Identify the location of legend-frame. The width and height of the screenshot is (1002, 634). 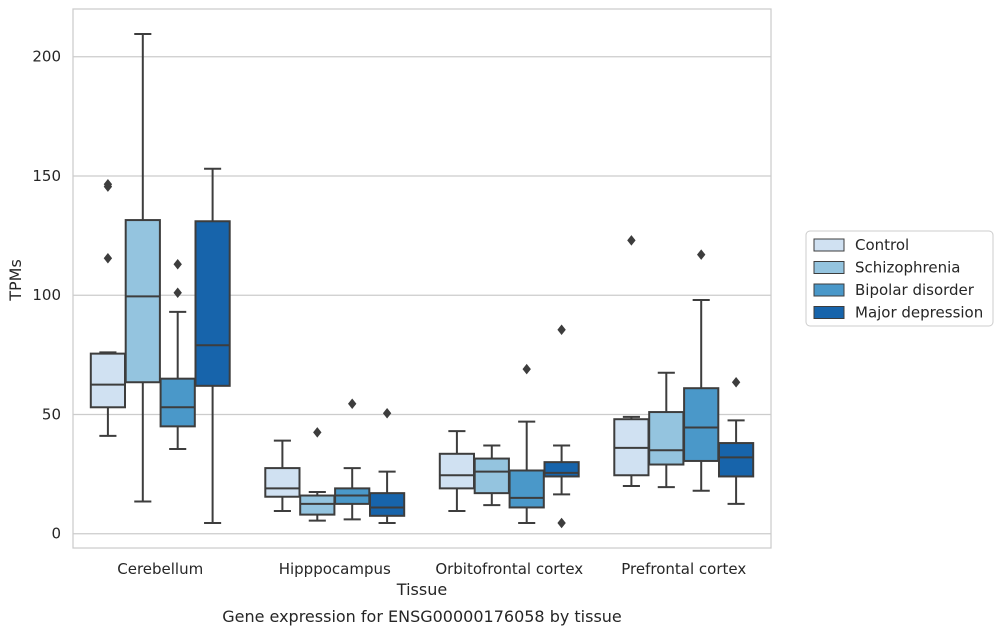
(899, 278).